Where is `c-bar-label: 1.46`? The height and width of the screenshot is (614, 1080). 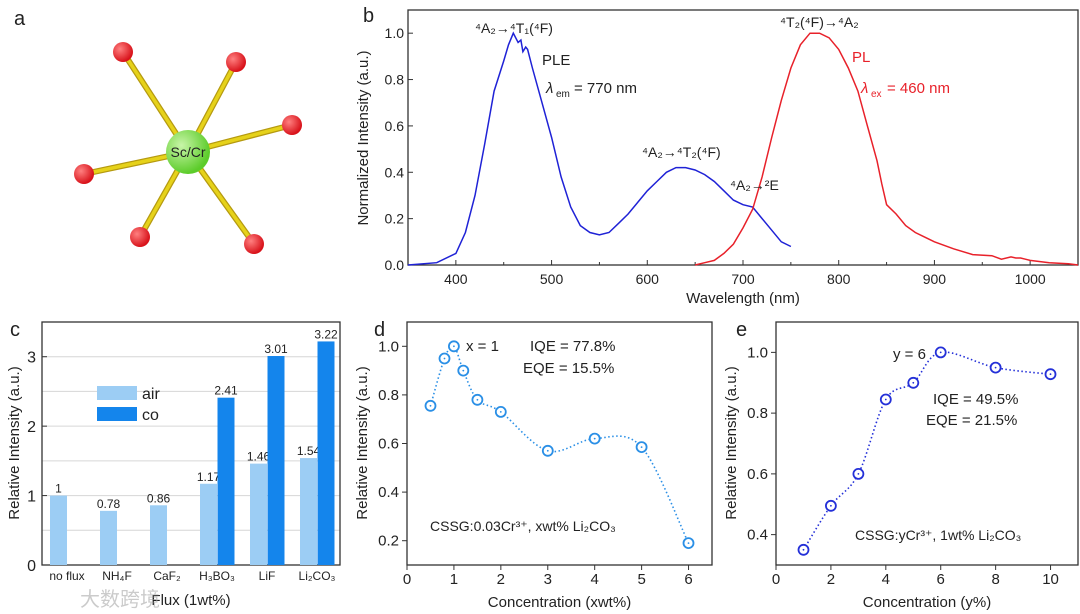 c-bar-label: 1.46 is located at coordinates (259, 457).